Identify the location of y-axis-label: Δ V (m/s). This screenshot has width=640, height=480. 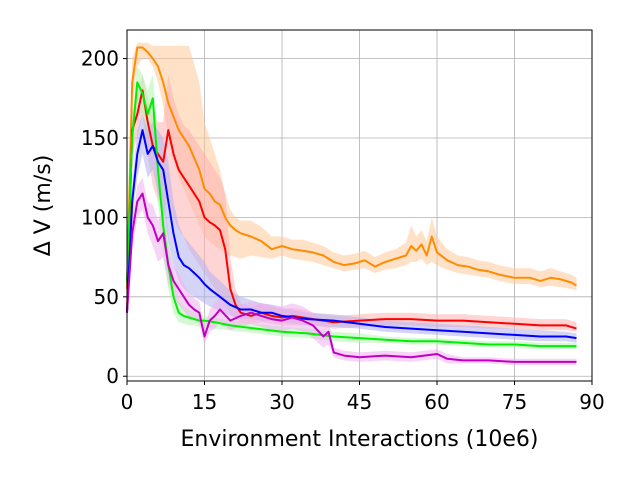
(43, 206).